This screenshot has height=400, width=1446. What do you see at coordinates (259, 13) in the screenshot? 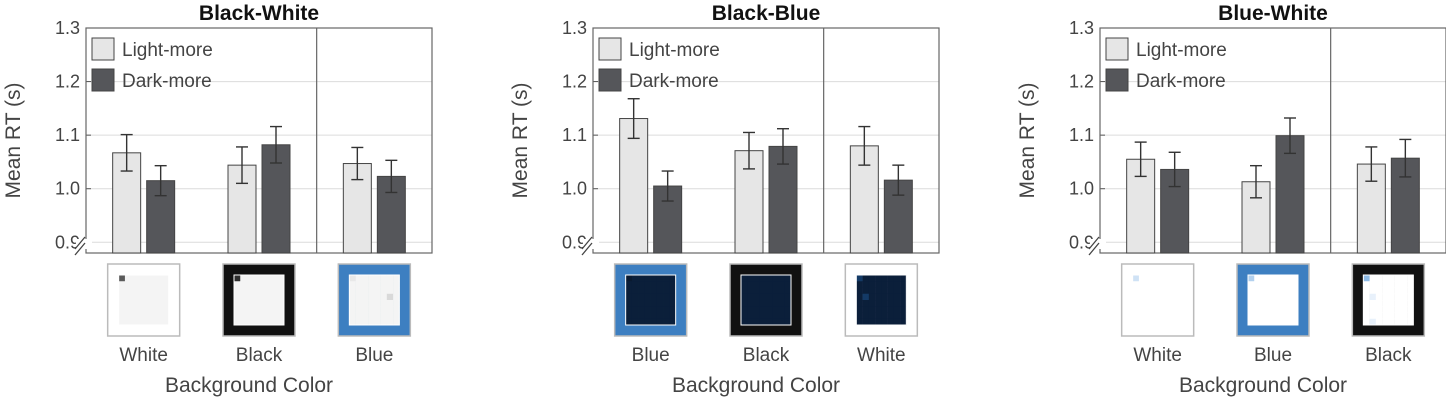
I see `panel-title: Black-White` at bounding box center [259, 13].